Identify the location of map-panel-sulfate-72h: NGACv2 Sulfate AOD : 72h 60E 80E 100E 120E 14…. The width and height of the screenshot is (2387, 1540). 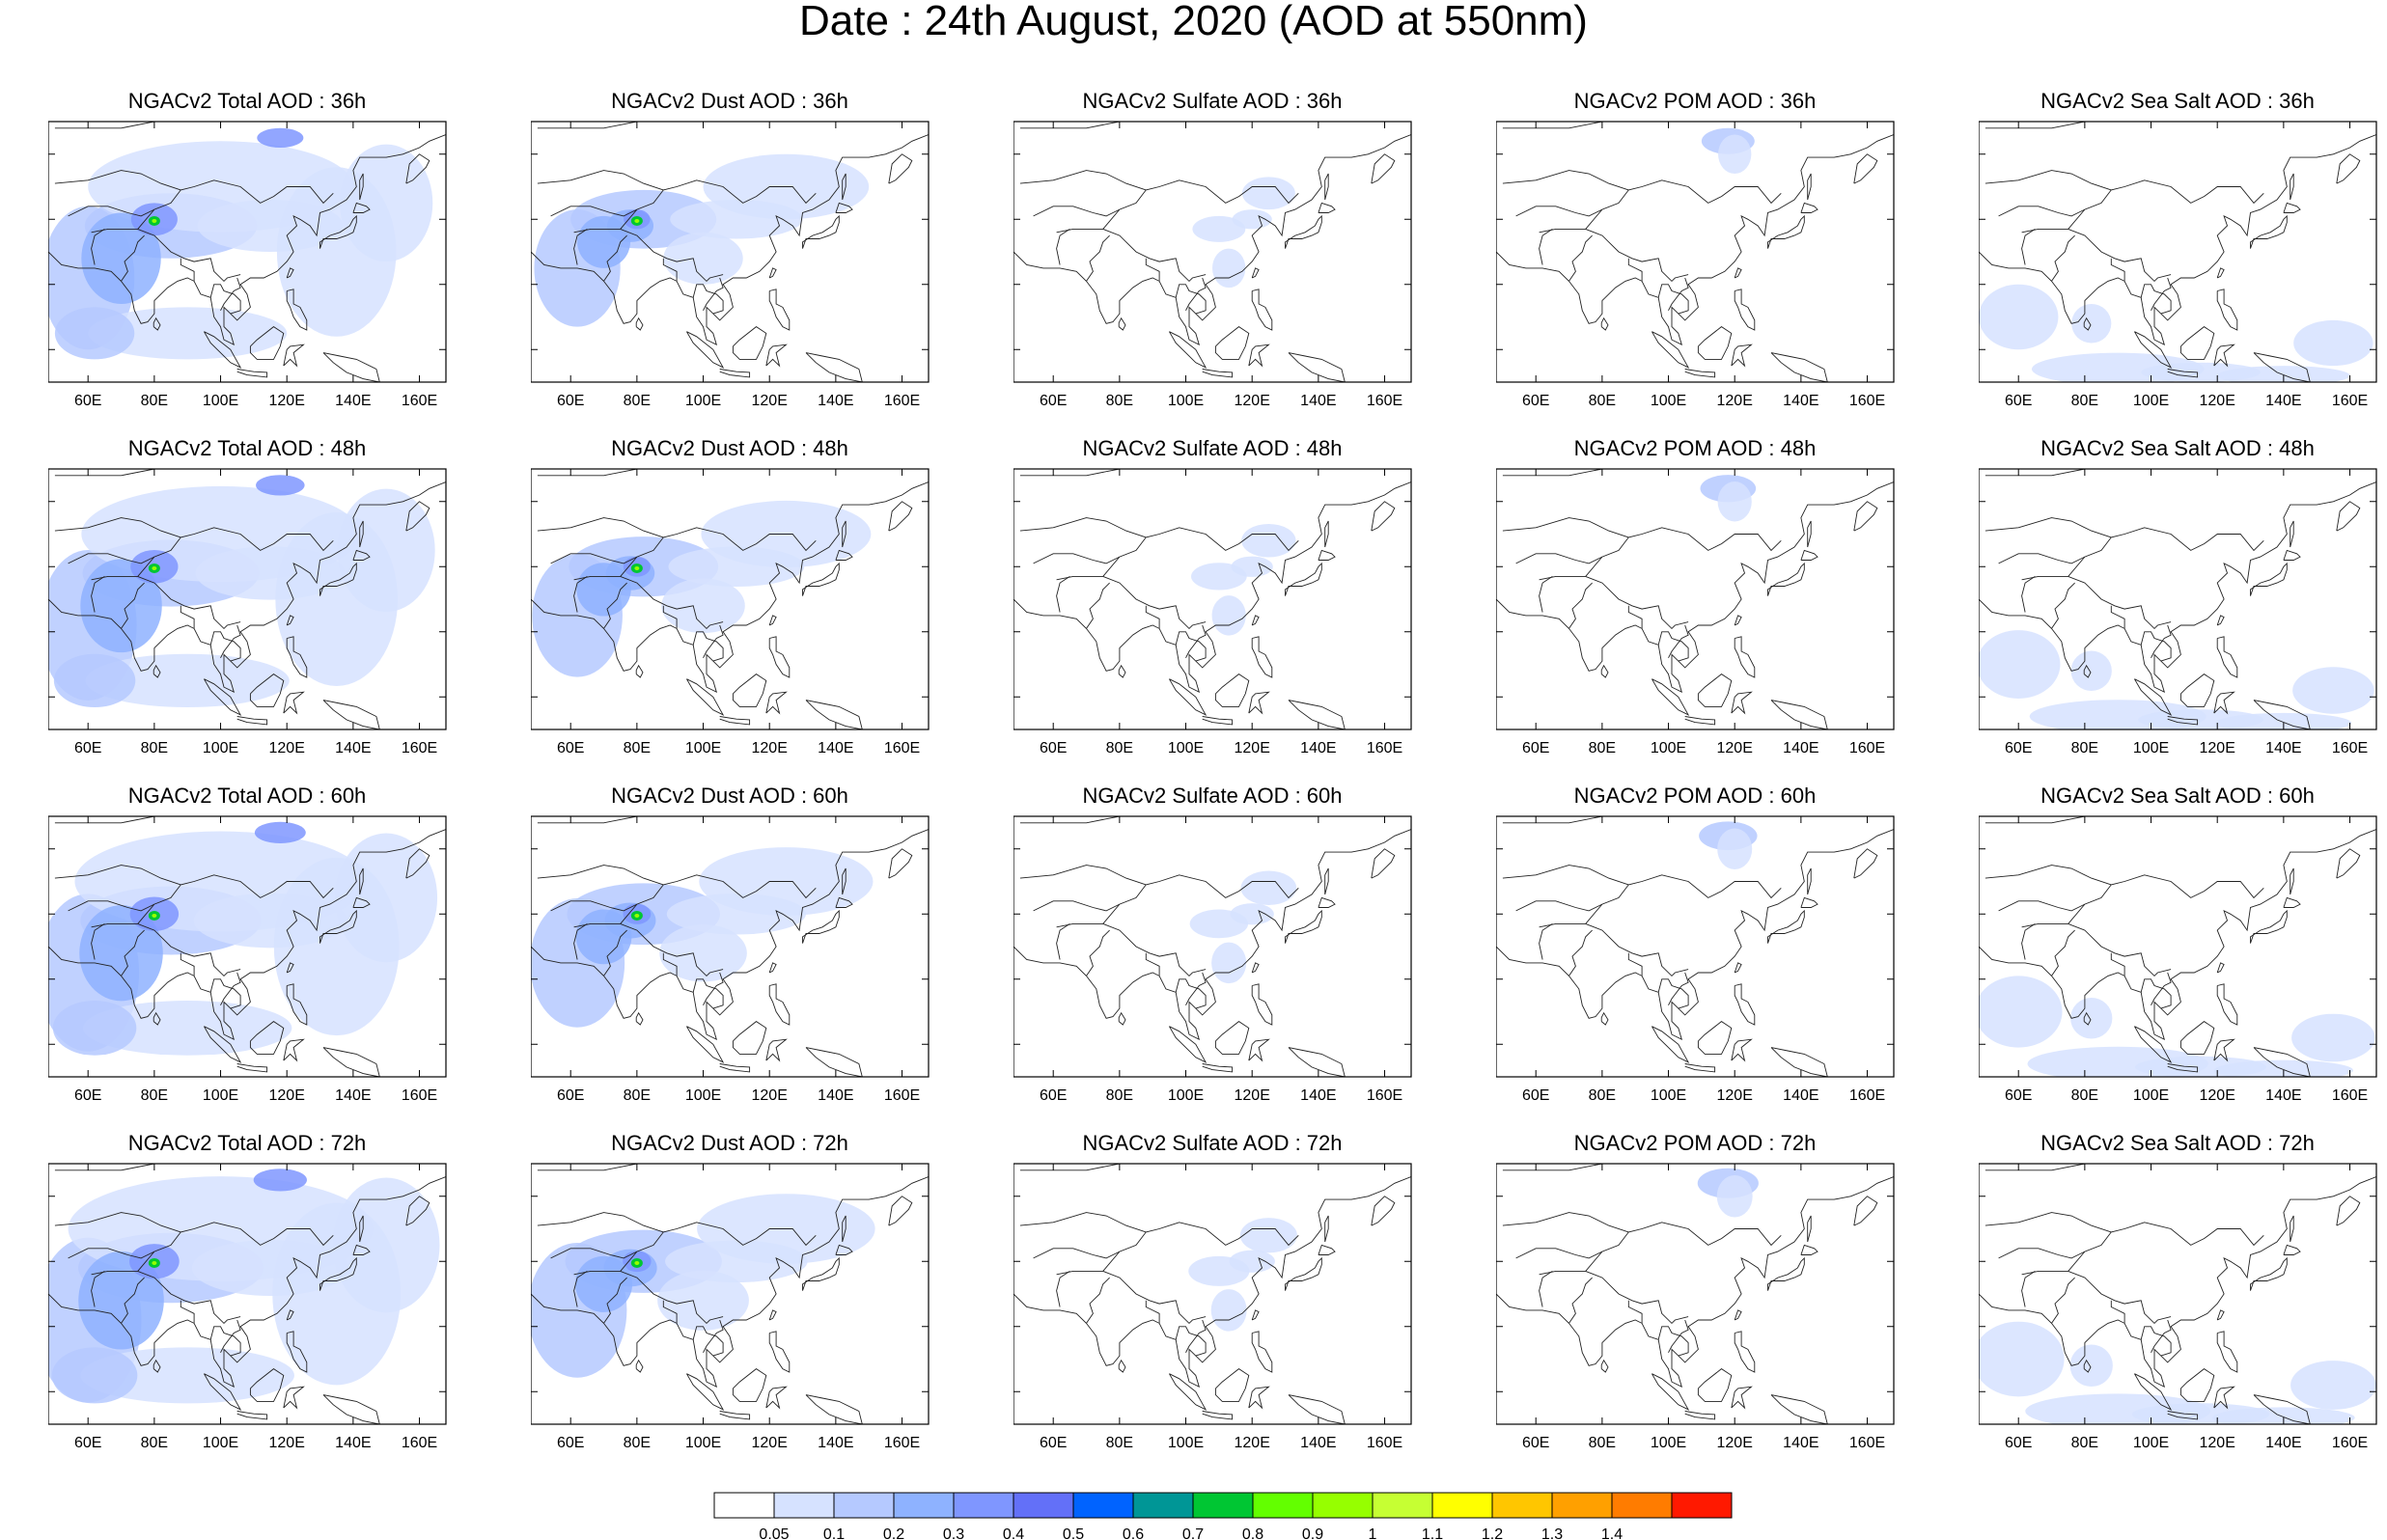
(1254, 1304).